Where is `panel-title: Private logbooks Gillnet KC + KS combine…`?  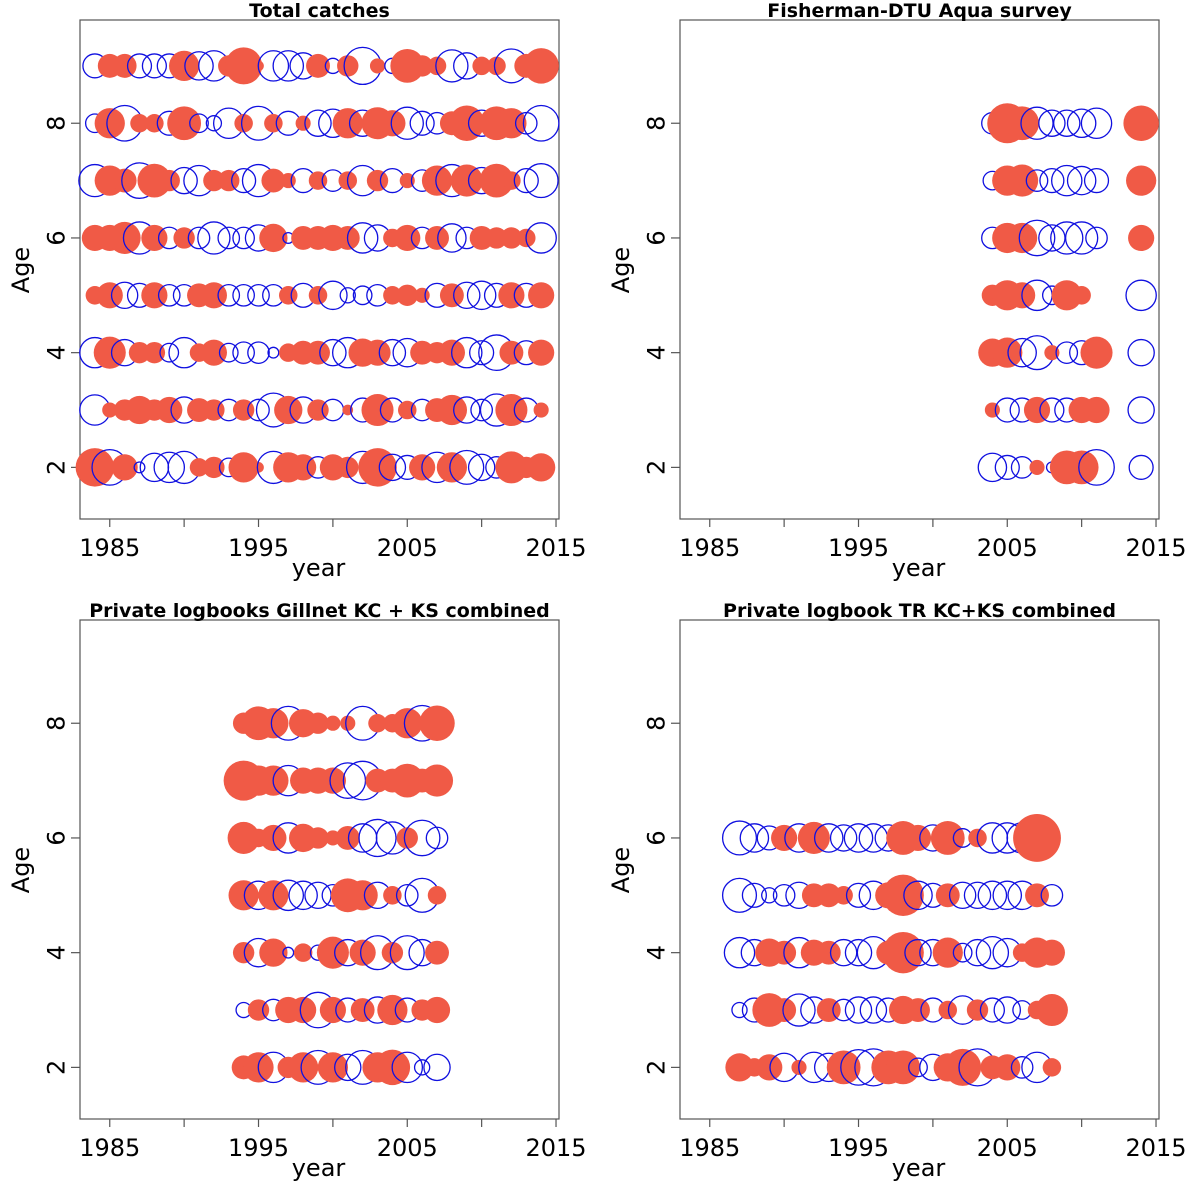
panel-title: Private logbooks Gillnet KC + KS combine… is located at coordinates (319, 611).